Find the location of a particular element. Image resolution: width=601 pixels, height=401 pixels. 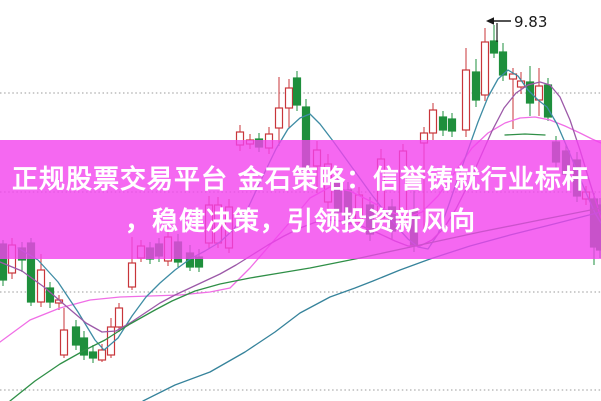

promo-text-line2: ，稳健决策，引领投资新风向 is located at coordinates (300, 222).